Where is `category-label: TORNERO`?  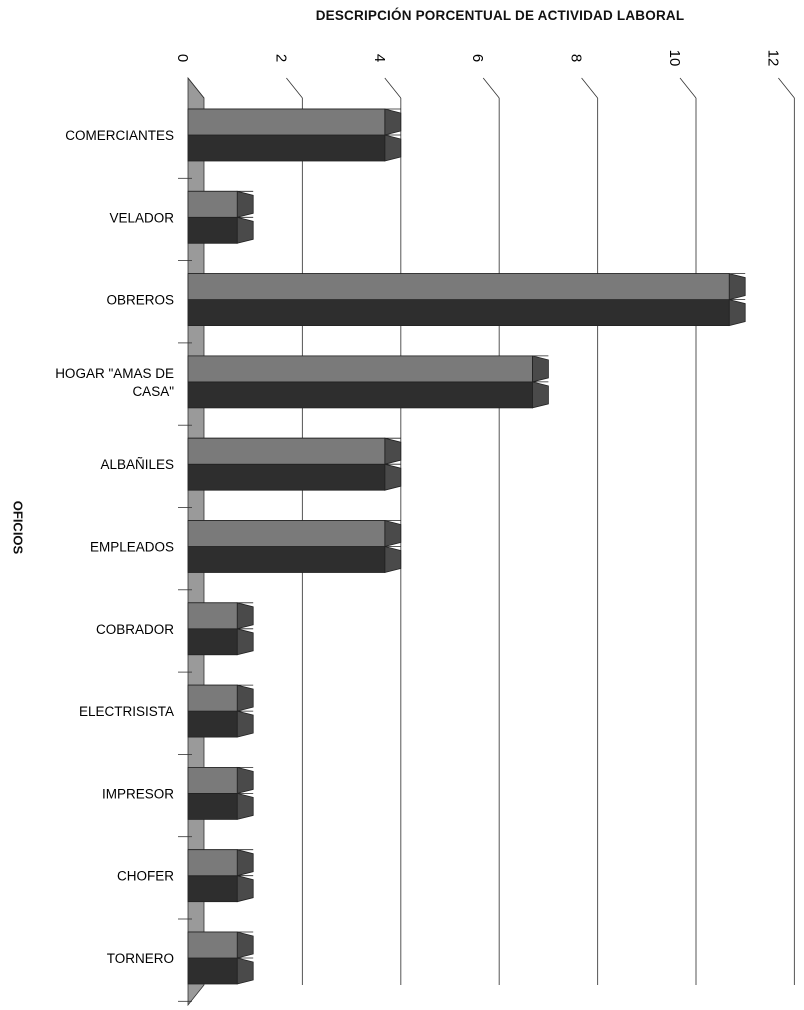
category-label: TORNERO is located at coordinates (140, 958).